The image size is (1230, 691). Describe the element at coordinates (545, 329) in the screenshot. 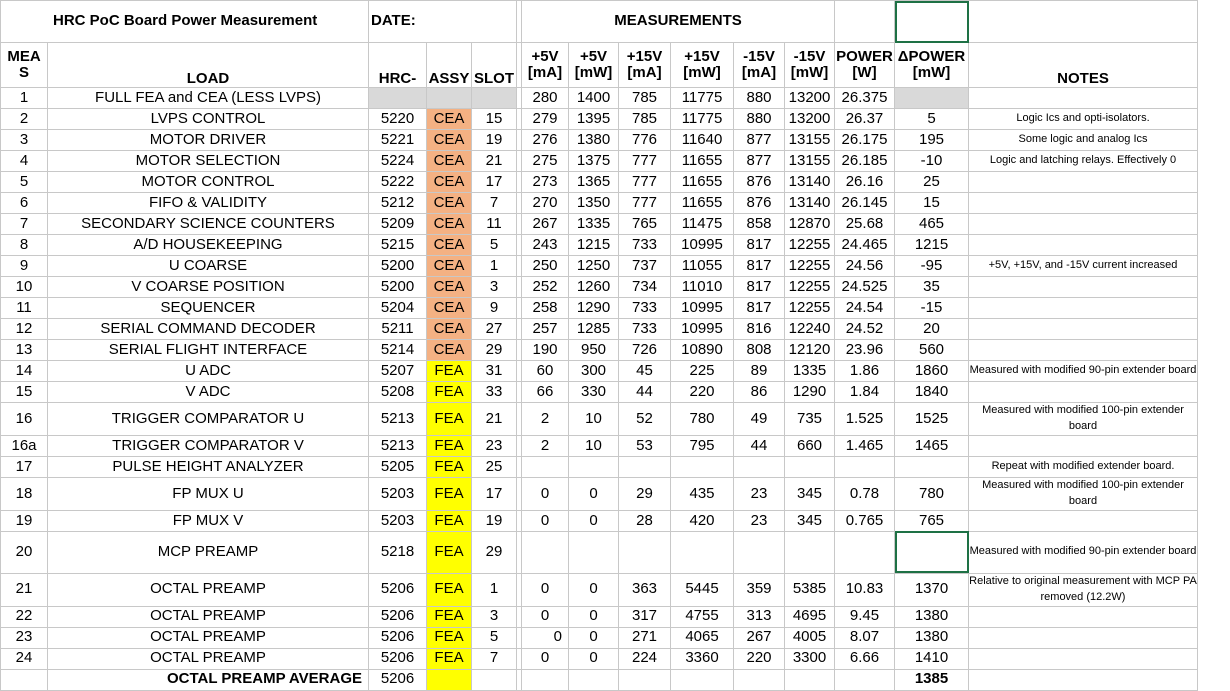

I see `cell-p5ma: 257` at that location.